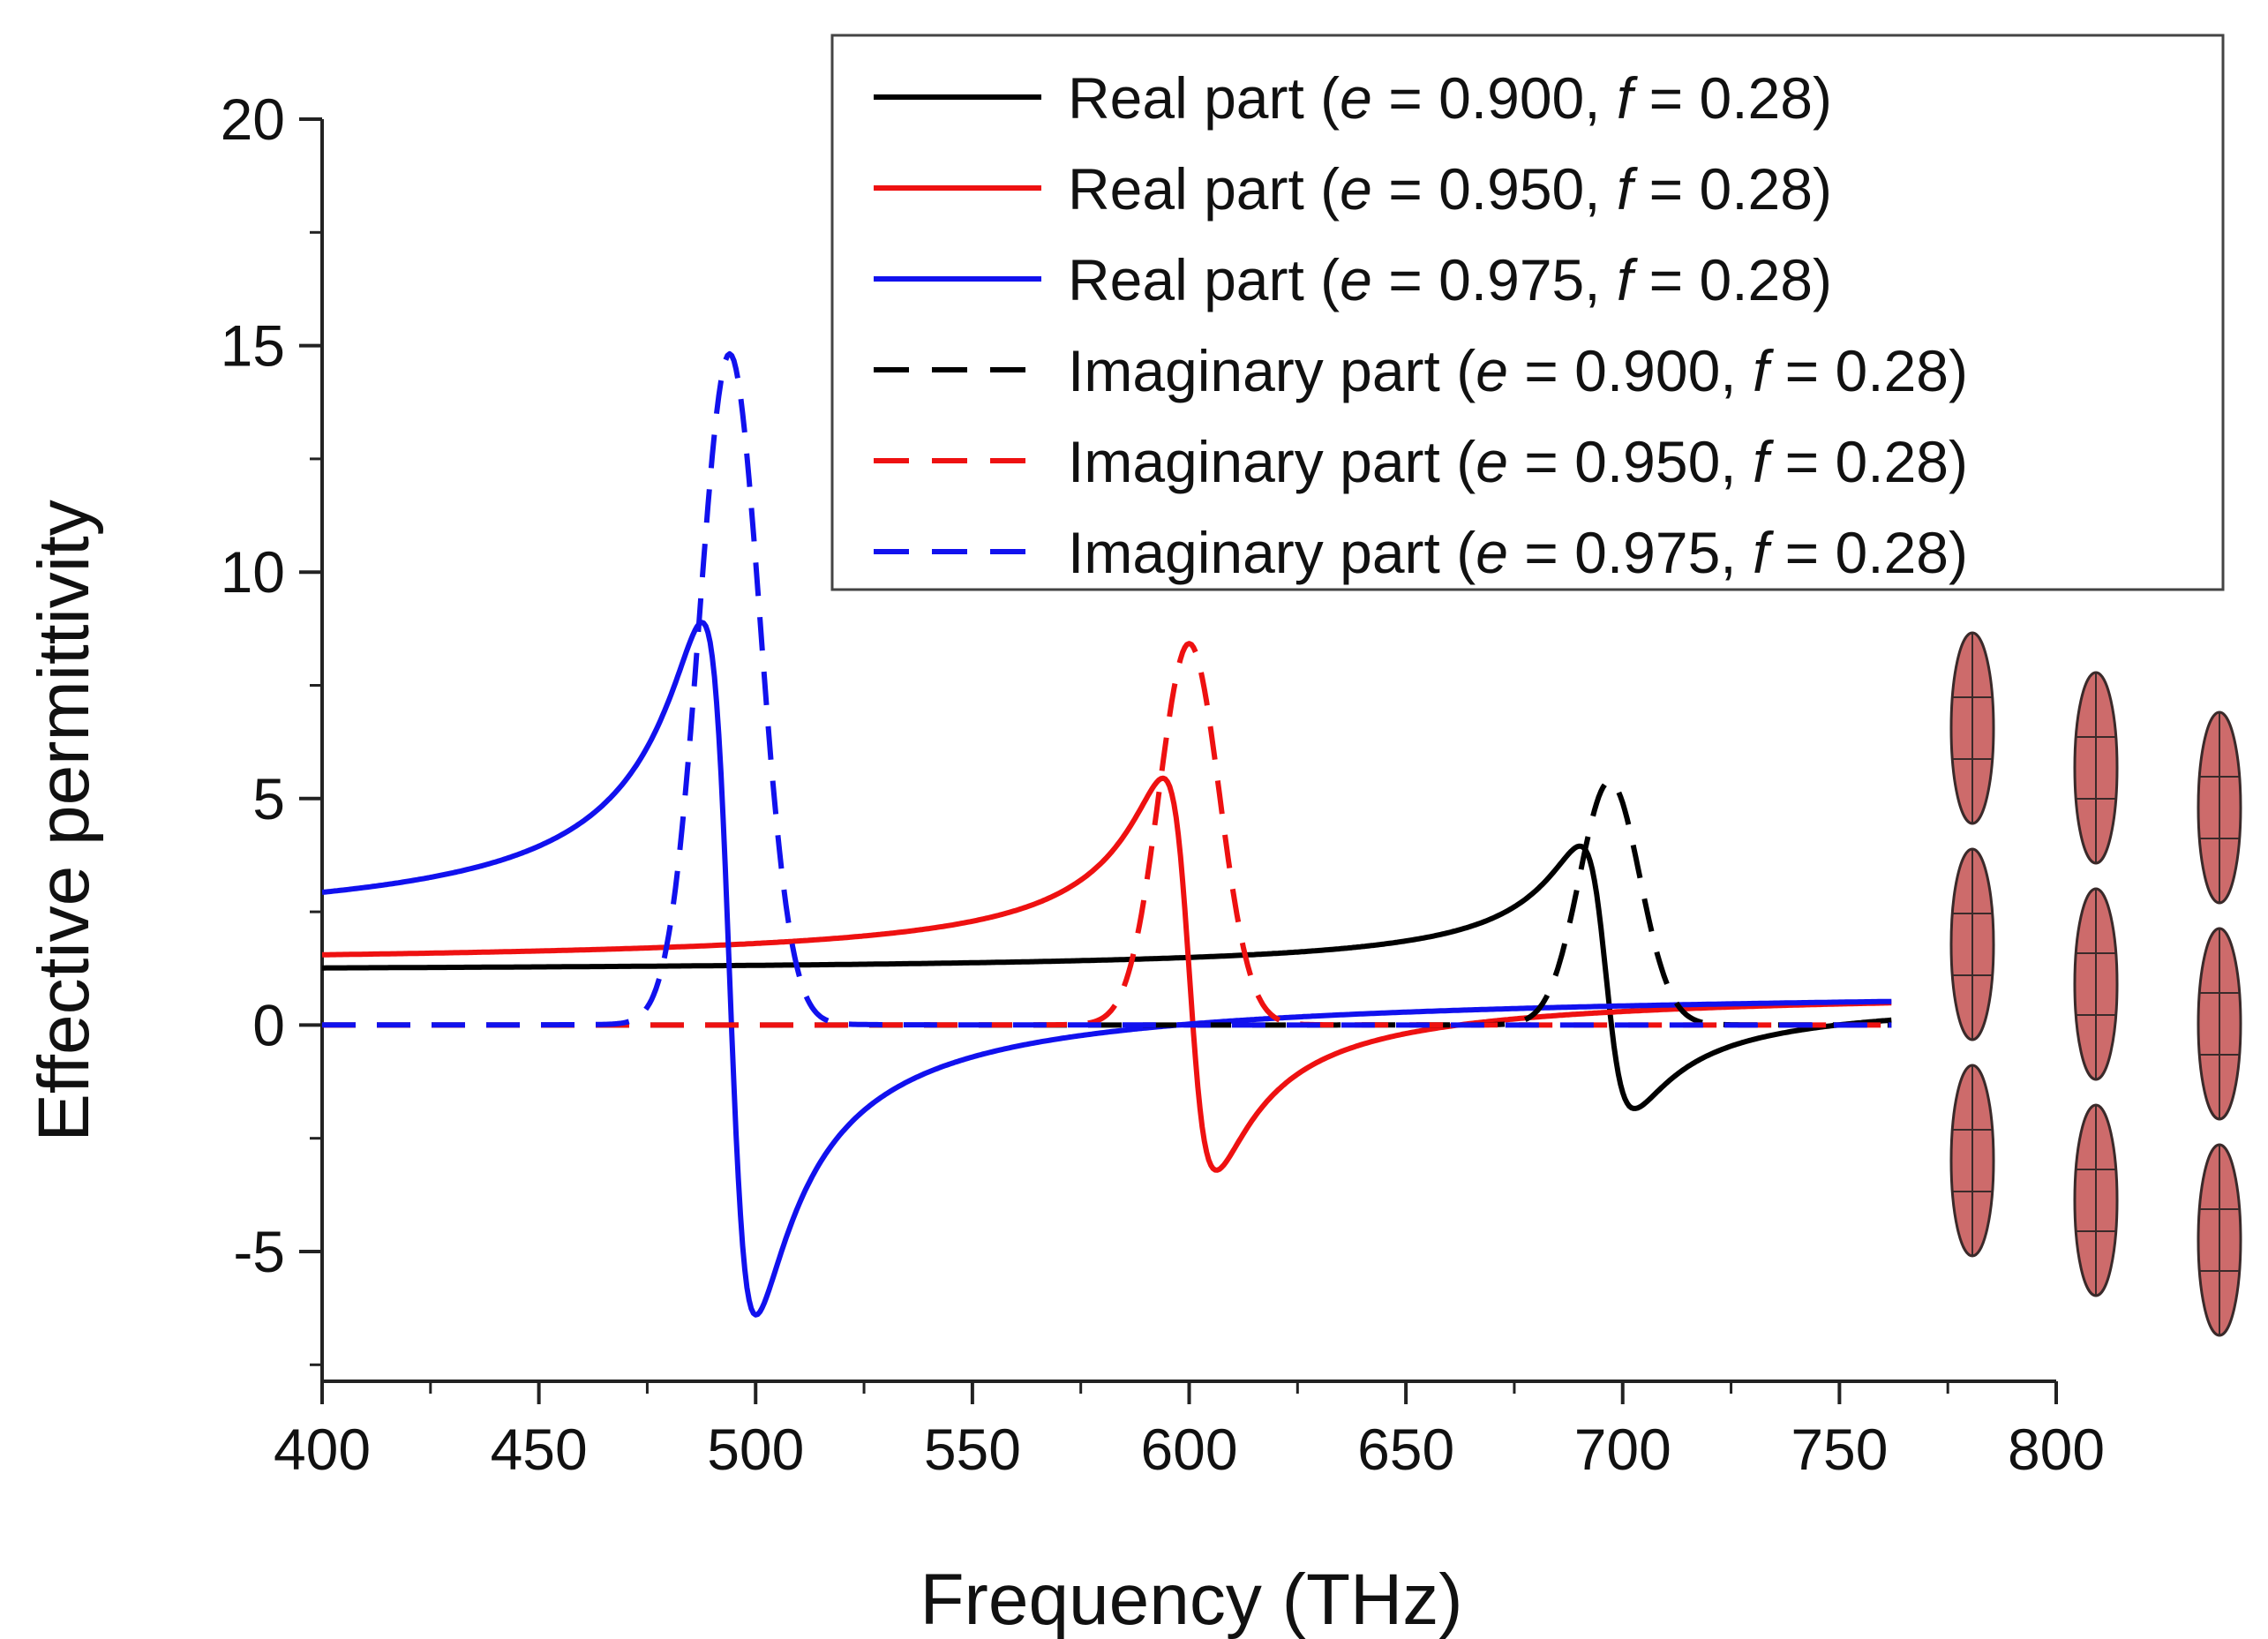 The width and height of the screenshot is (2268, 1639). I want to click on x-axis-title: Frequency (THz), so click(1191, 1599).